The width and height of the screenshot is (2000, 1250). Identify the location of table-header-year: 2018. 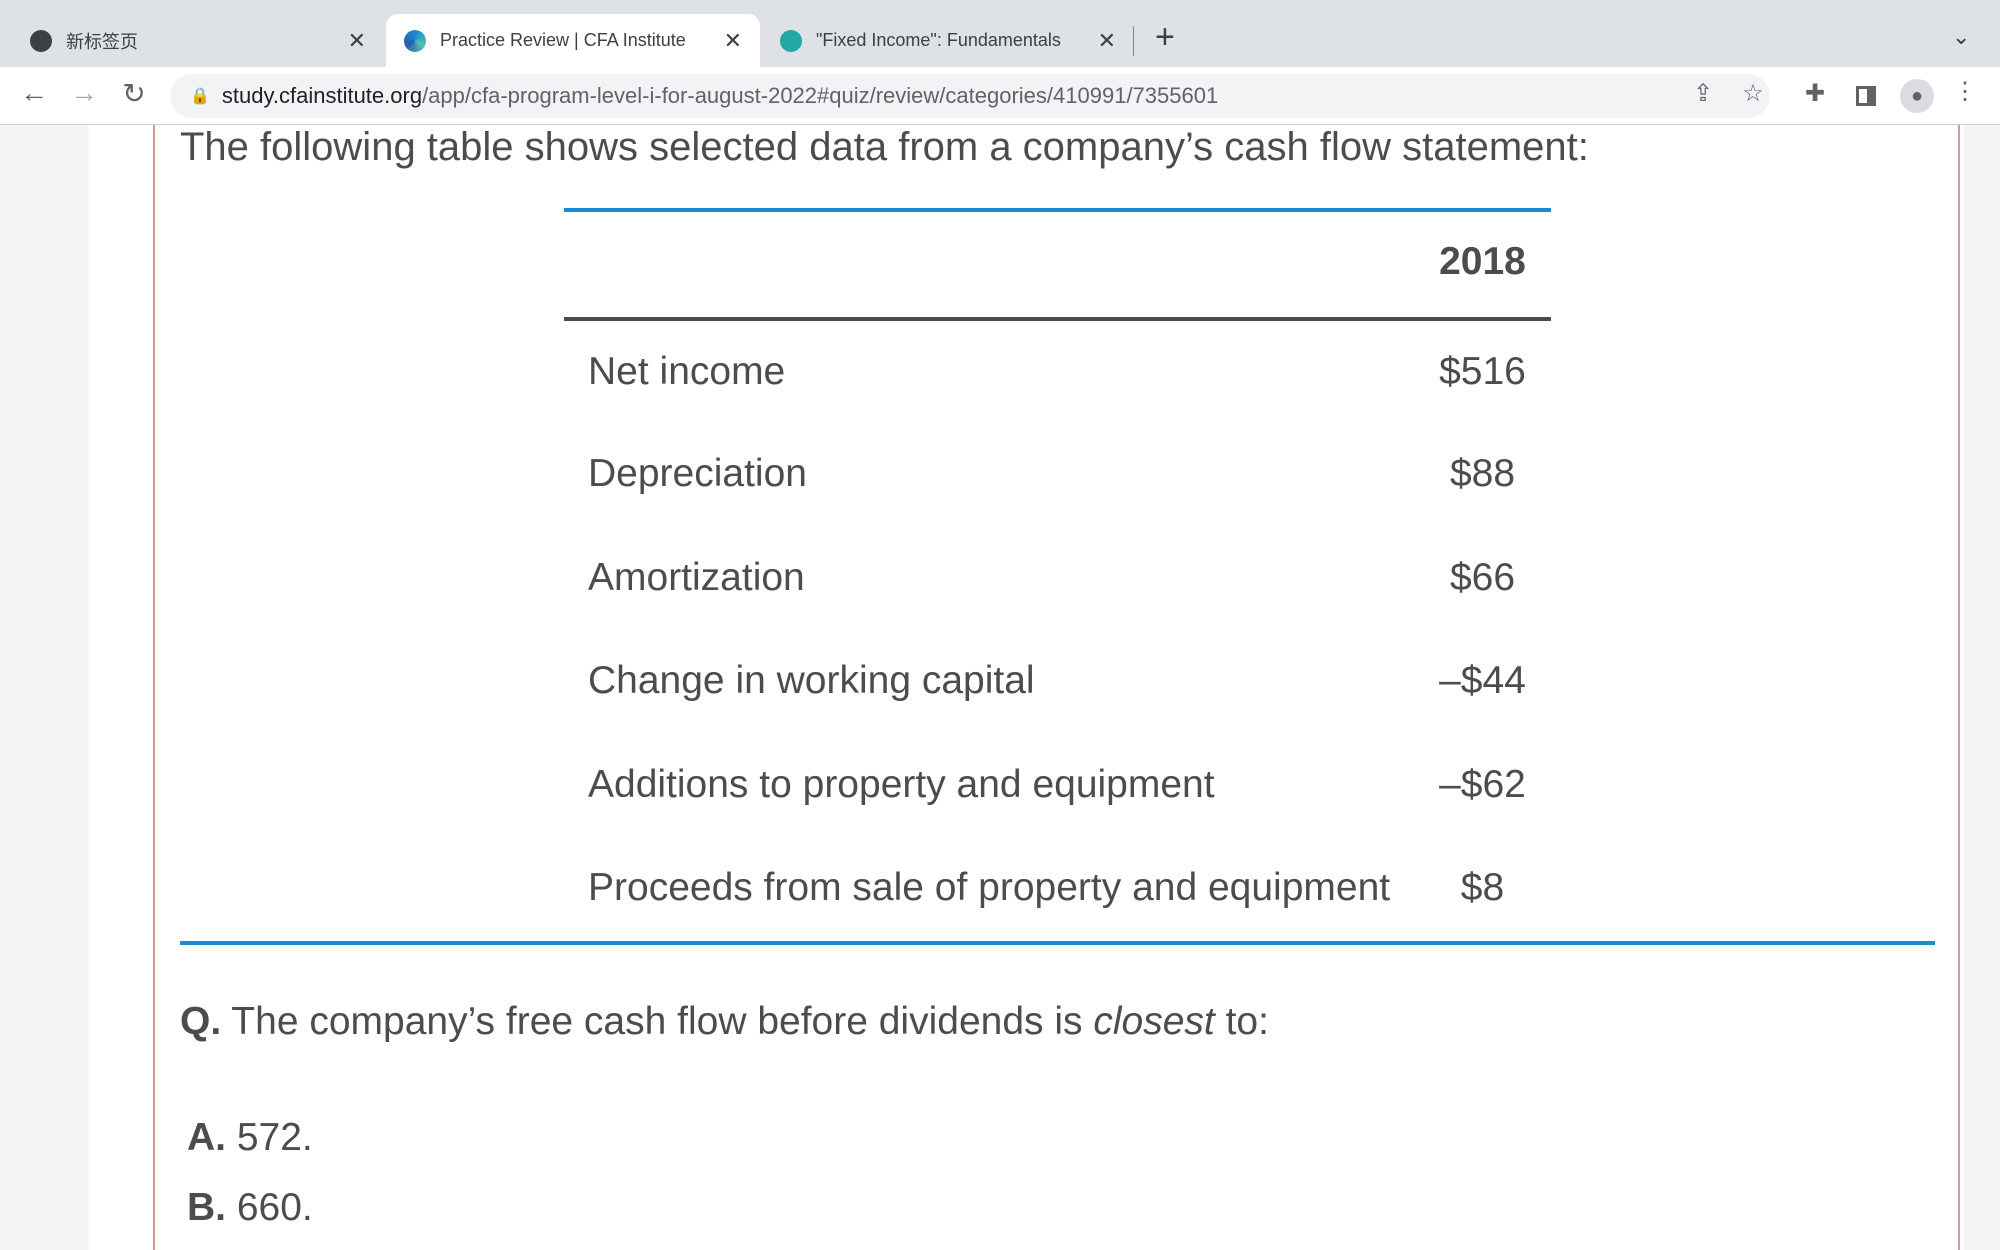
(1482, 261).